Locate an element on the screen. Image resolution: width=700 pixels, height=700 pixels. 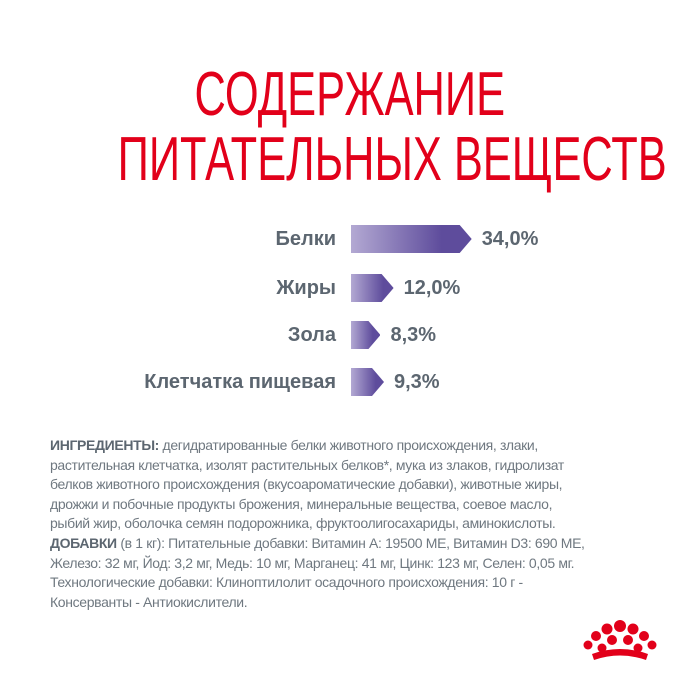
category-label: Клетчатка пищевая is located at coordinates (240, 382).